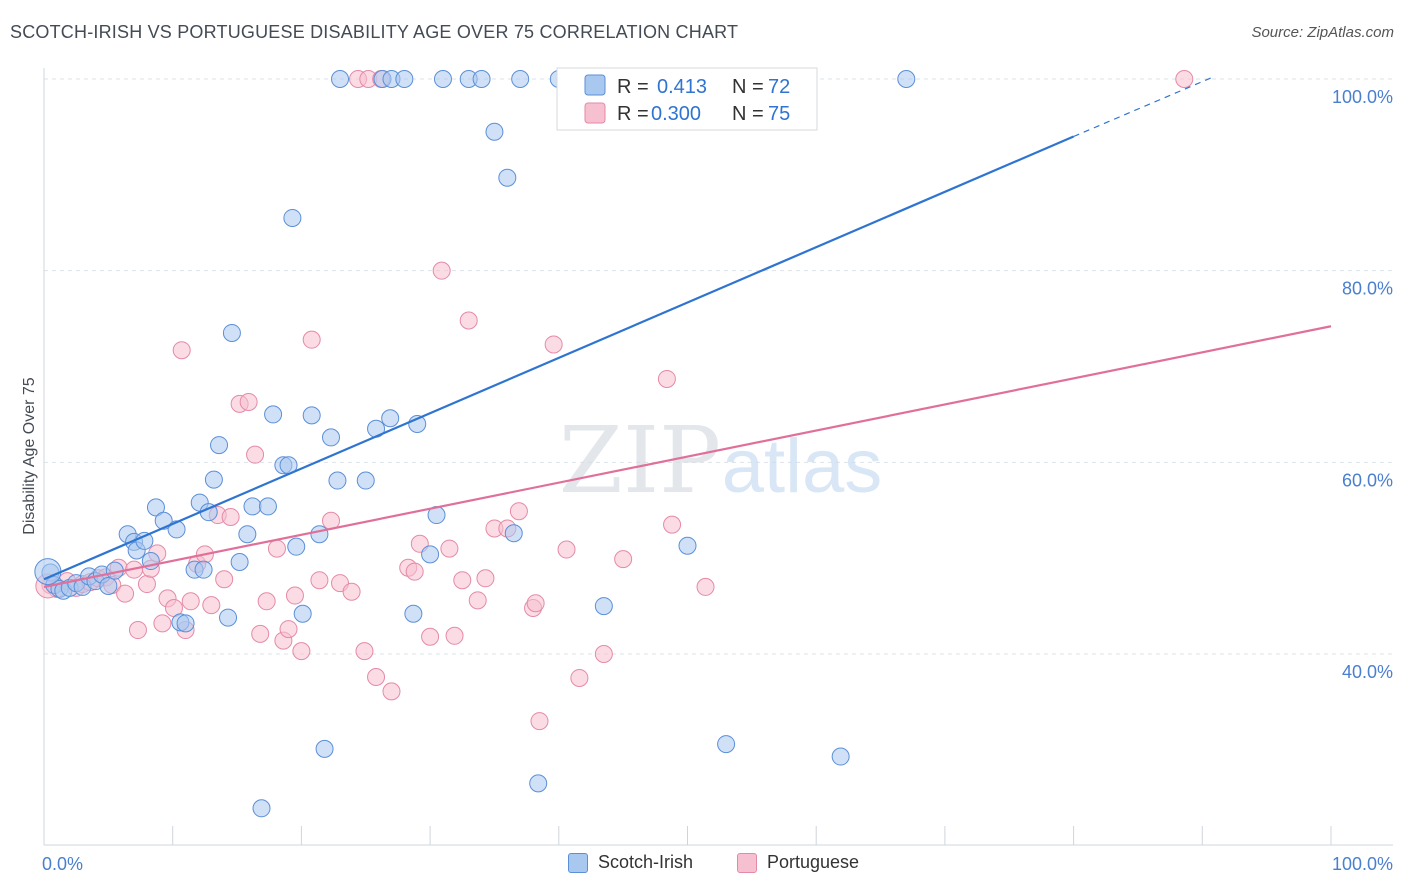 The image size is (1406, 892). What do you see at coordinates (1362, 864) in the screenshot?
I see `x-tick-label-max: 100.0%` at bounding box center [1362, 864].